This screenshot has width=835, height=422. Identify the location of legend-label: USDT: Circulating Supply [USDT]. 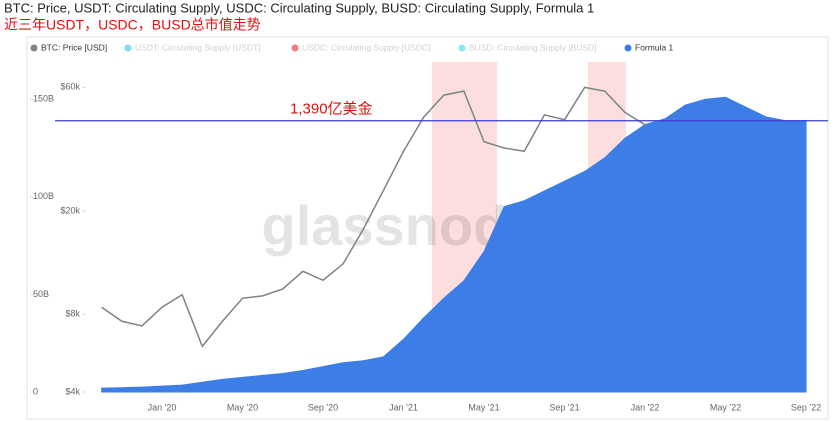
(198, 47).